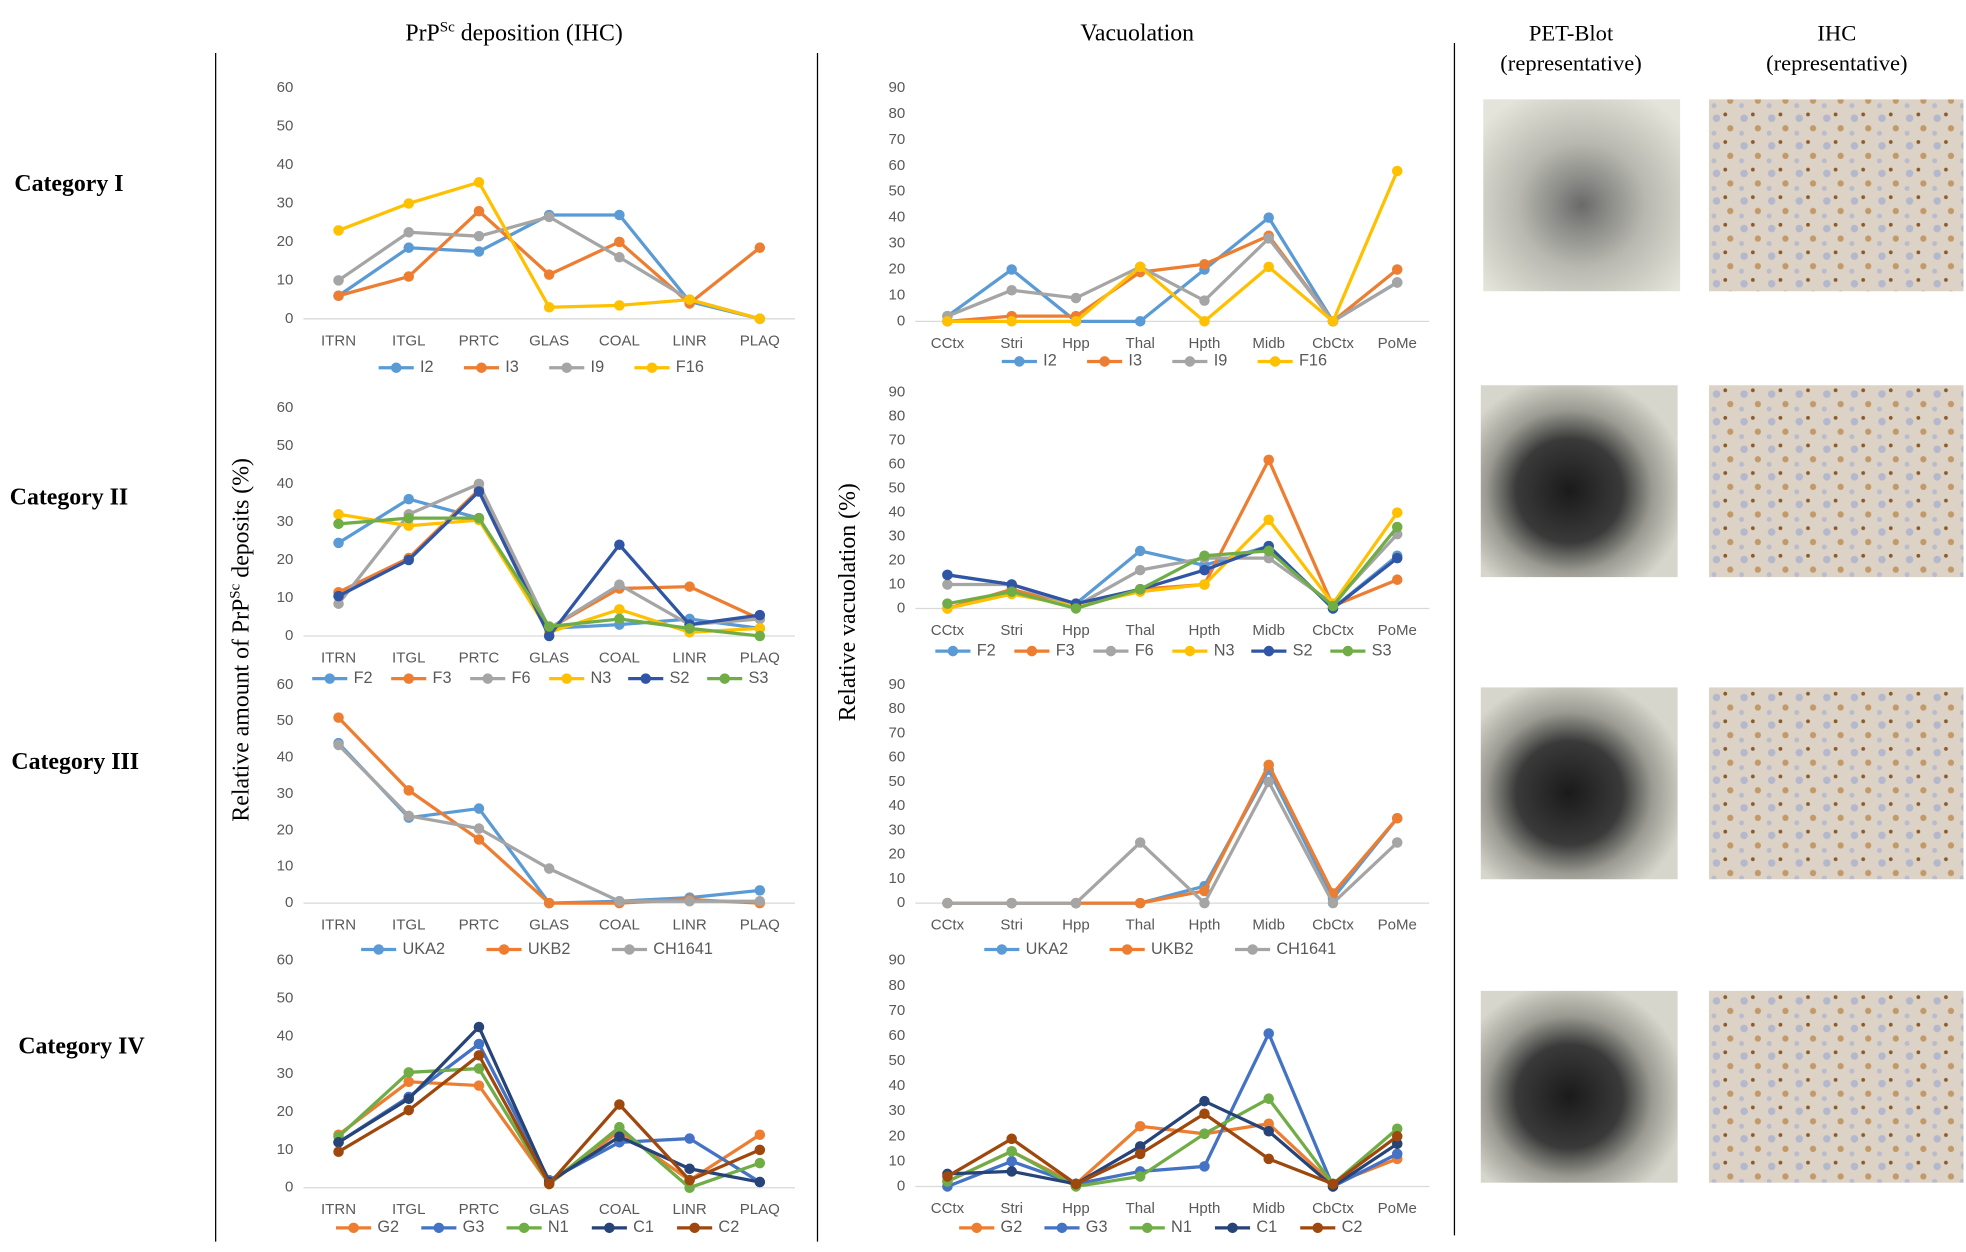 The image size is (1966, 1252). I want to click on y-tick-label: 80, so click(897, 708).